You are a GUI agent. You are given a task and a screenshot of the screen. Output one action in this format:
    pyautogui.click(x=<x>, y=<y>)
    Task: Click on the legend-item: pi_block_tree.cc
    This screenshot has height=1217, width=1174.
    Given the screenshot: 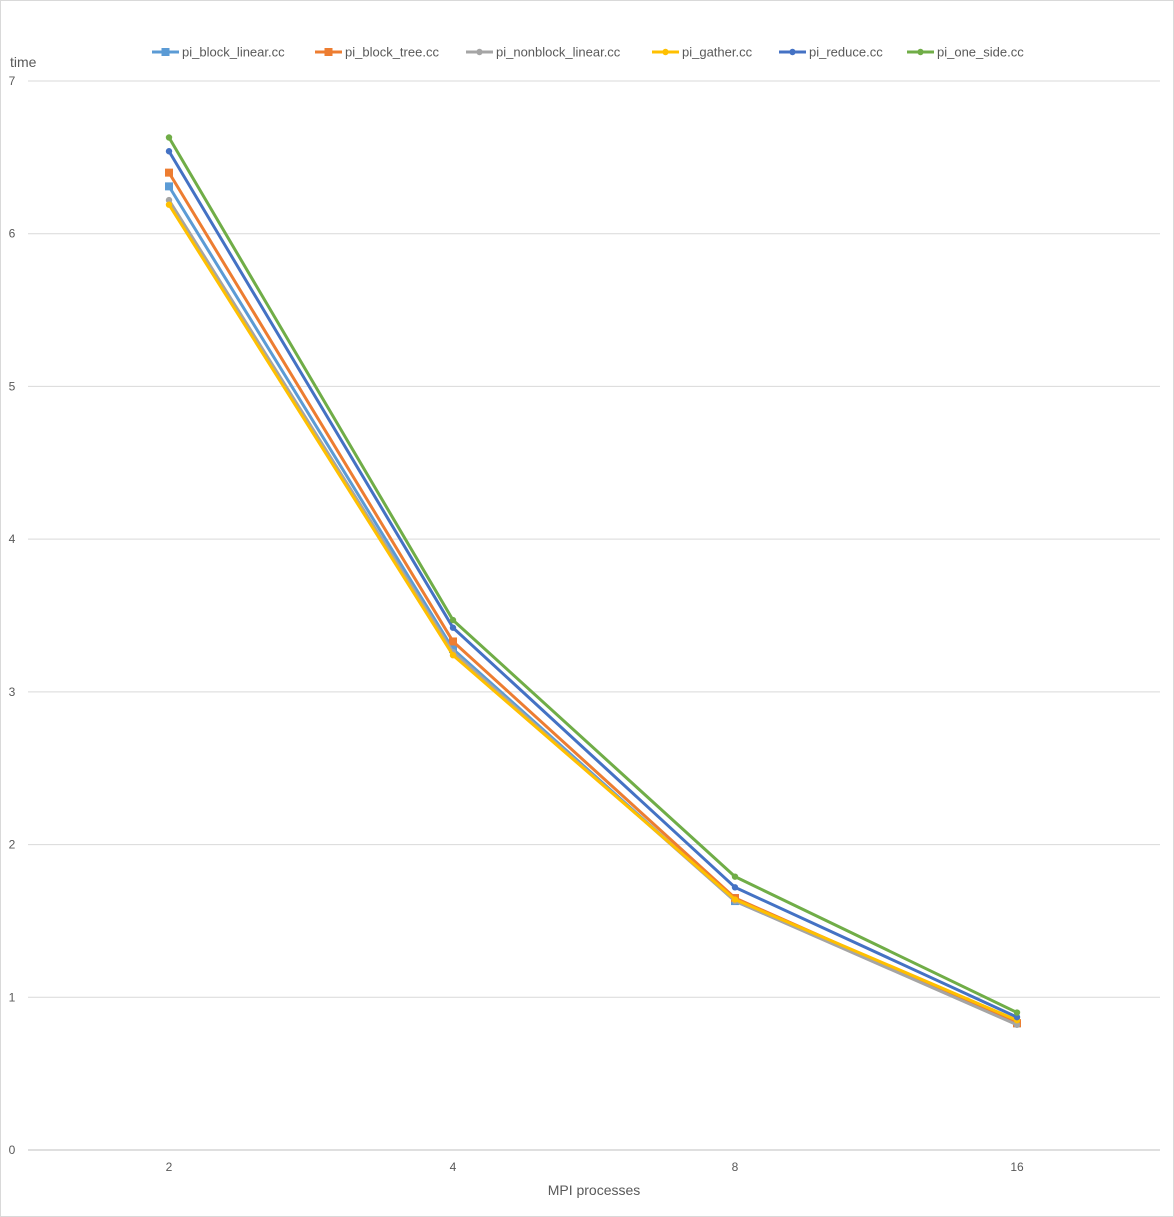 What is the action you would take?
    pyautogui.click(x=377, y=52)
    